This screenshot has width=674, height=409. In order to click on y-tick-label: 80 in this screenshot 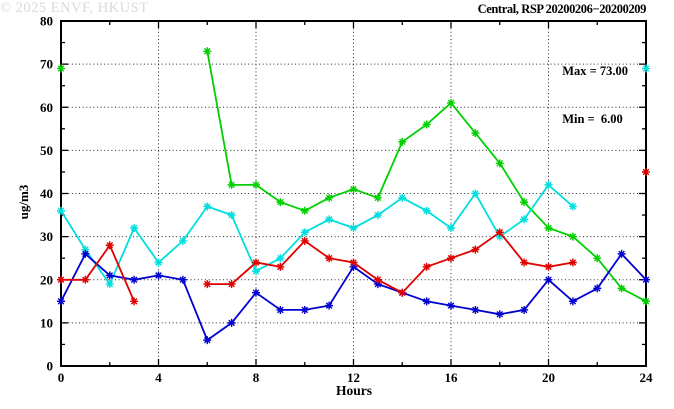, I will do `click(46, 21)`.